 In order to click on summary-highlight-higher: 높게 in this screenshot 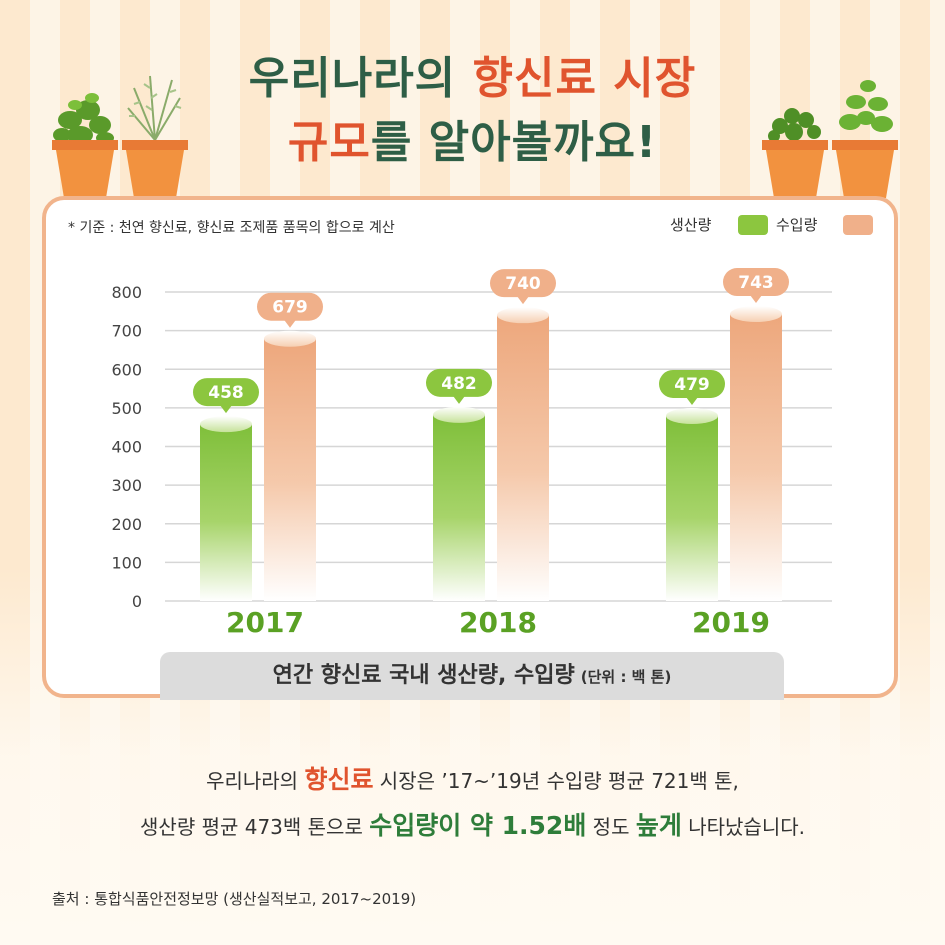, I will do `click(658, 825)`.